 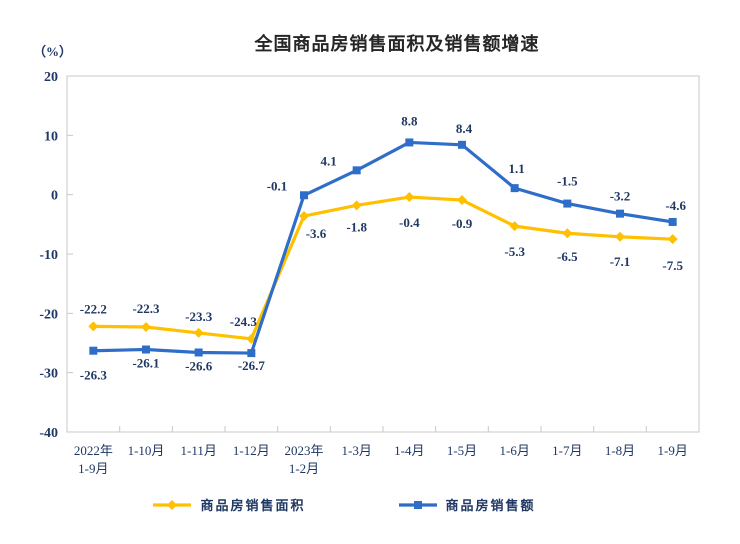 What do you see at coordinates (409, 222) in the screenshot?
I see `data-label: -0.4` at bounding box center [409, 222].